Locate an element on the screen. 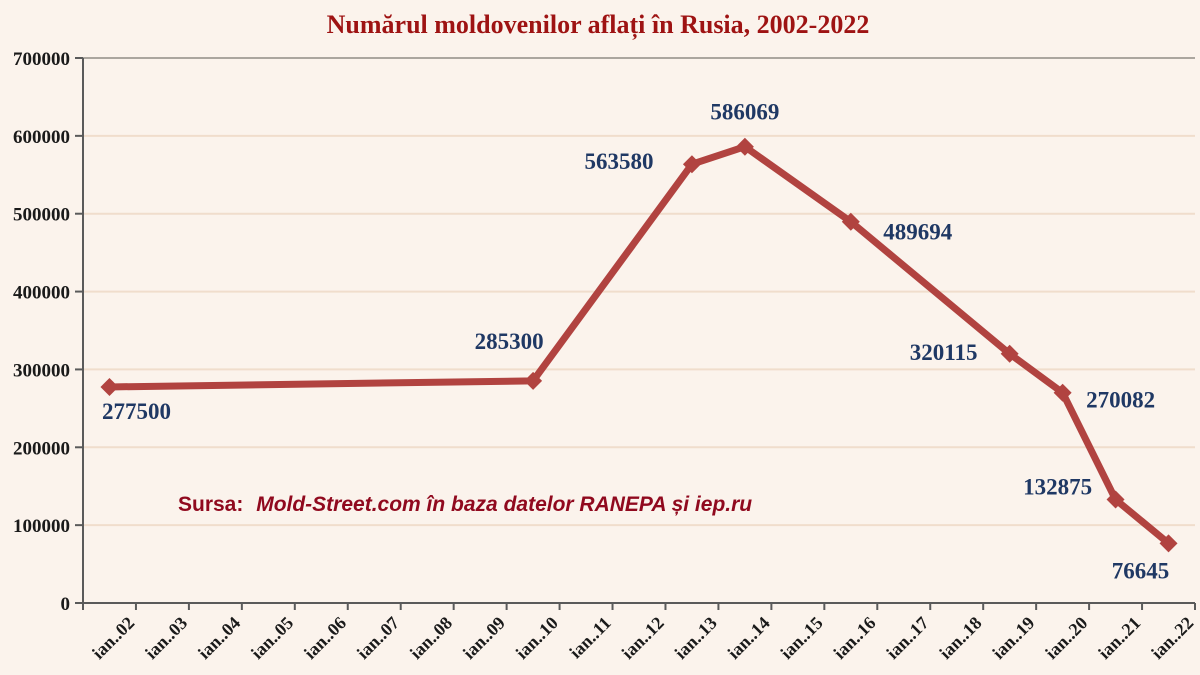 The image size is (1200, 675). x-axis-tick-label: ian..11 is located at coordinates (590, 638).